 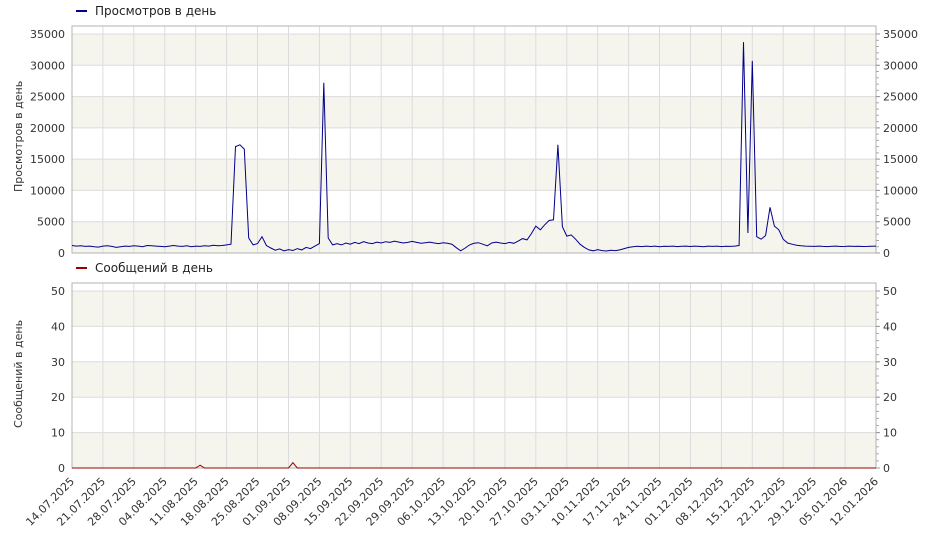 I want to click on views-y-tick-label: 0, so click(x=61, y=253).